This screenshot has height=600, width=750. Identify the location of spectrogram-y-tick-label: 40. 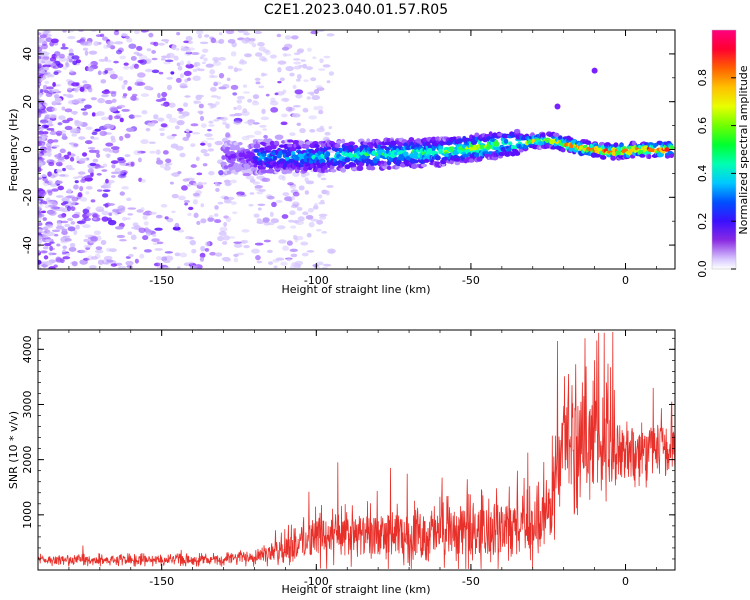
(27, 54).